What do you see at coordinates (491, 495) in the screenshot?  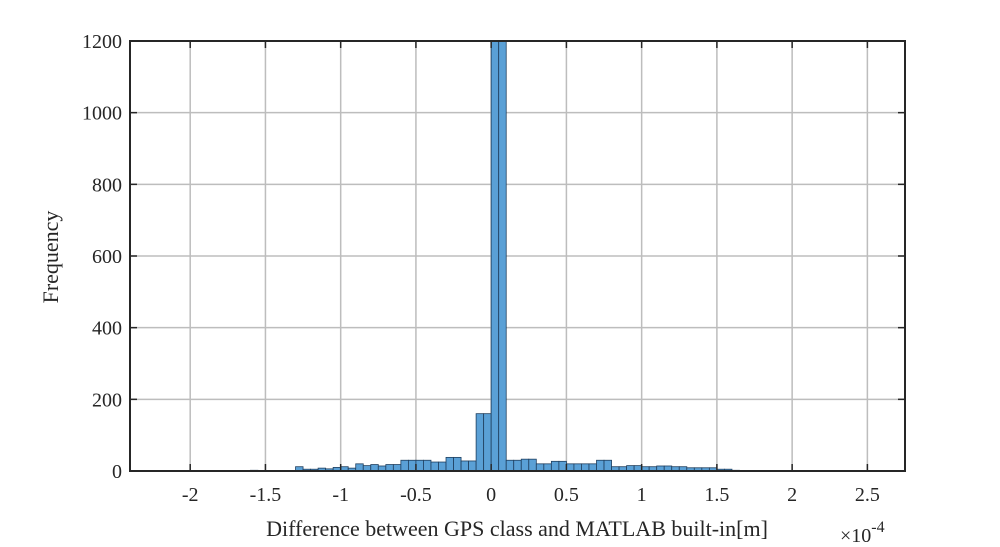 I see `x-tick-label: 0` at bounding box center [491, 495].